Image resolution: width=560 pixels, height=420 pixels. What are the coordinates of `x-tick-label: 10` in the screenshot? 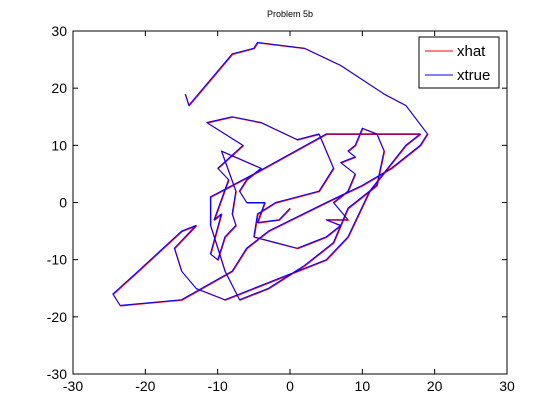 It's located at (363, 386).